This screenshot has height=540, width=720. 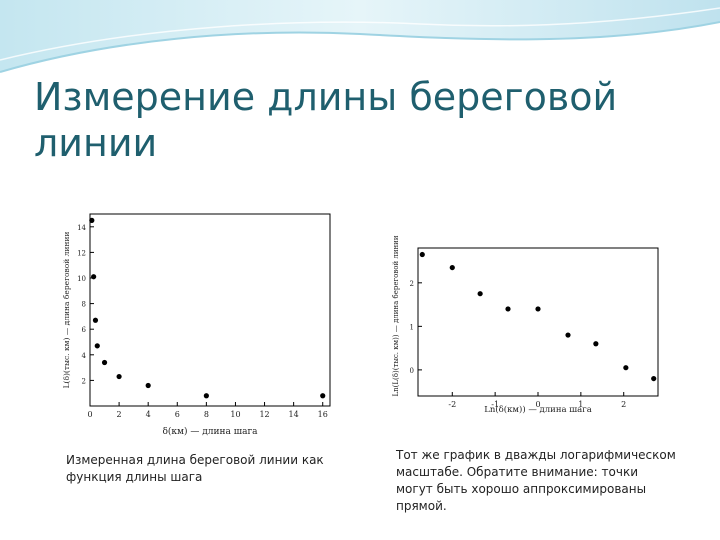 What do you see at coordinates (177, 414) in the screenshot?
I see `linear-chart-x-tick-label: 6` at bounding box center [177, 414].